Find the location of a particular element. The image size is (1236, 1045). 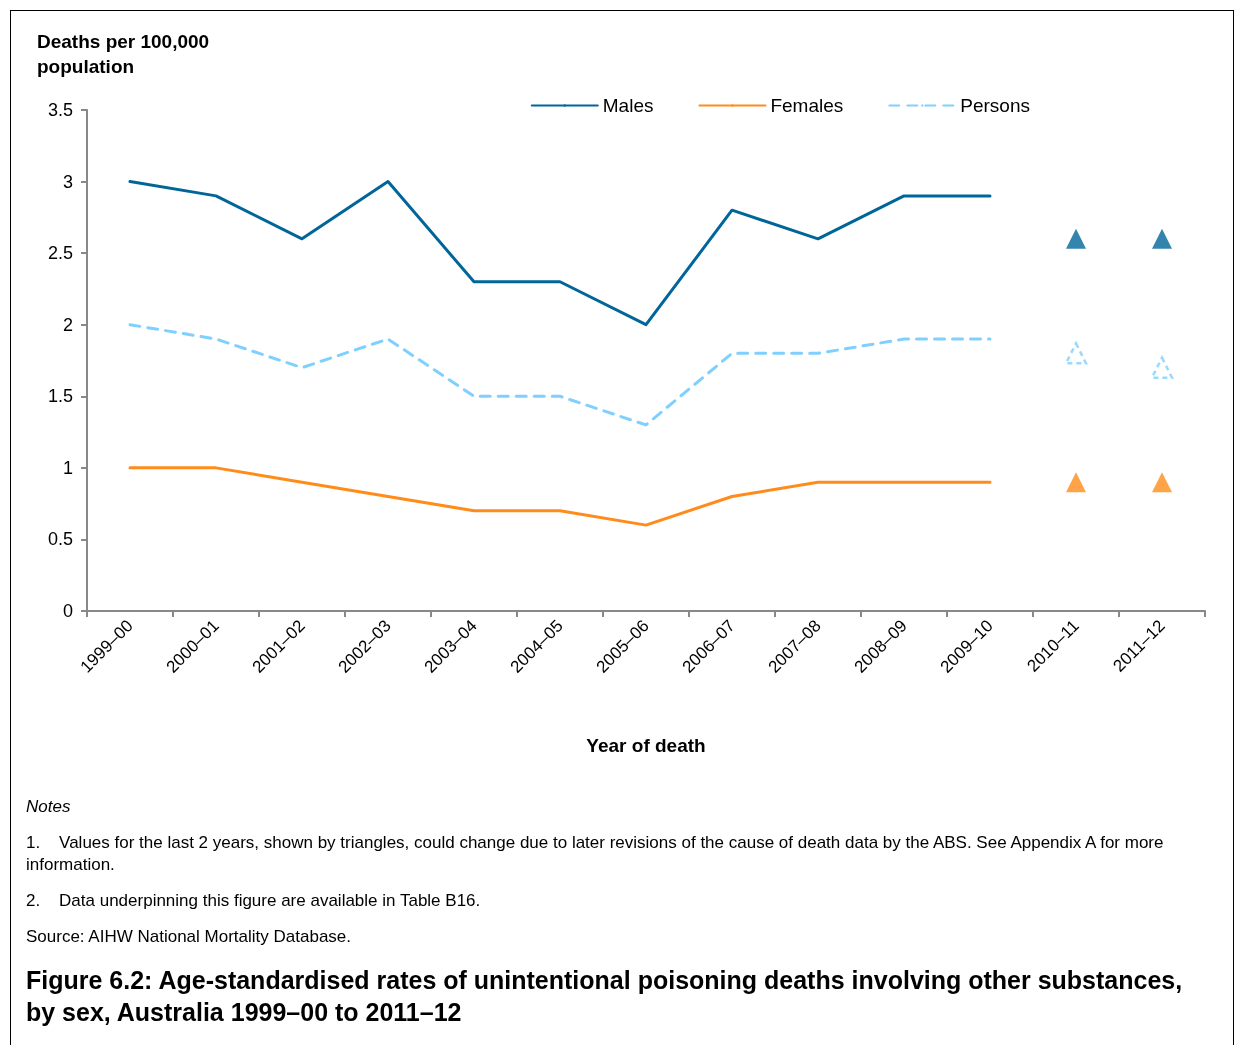

y-tick-label: 3.5 is located at coordinates (60, 110).